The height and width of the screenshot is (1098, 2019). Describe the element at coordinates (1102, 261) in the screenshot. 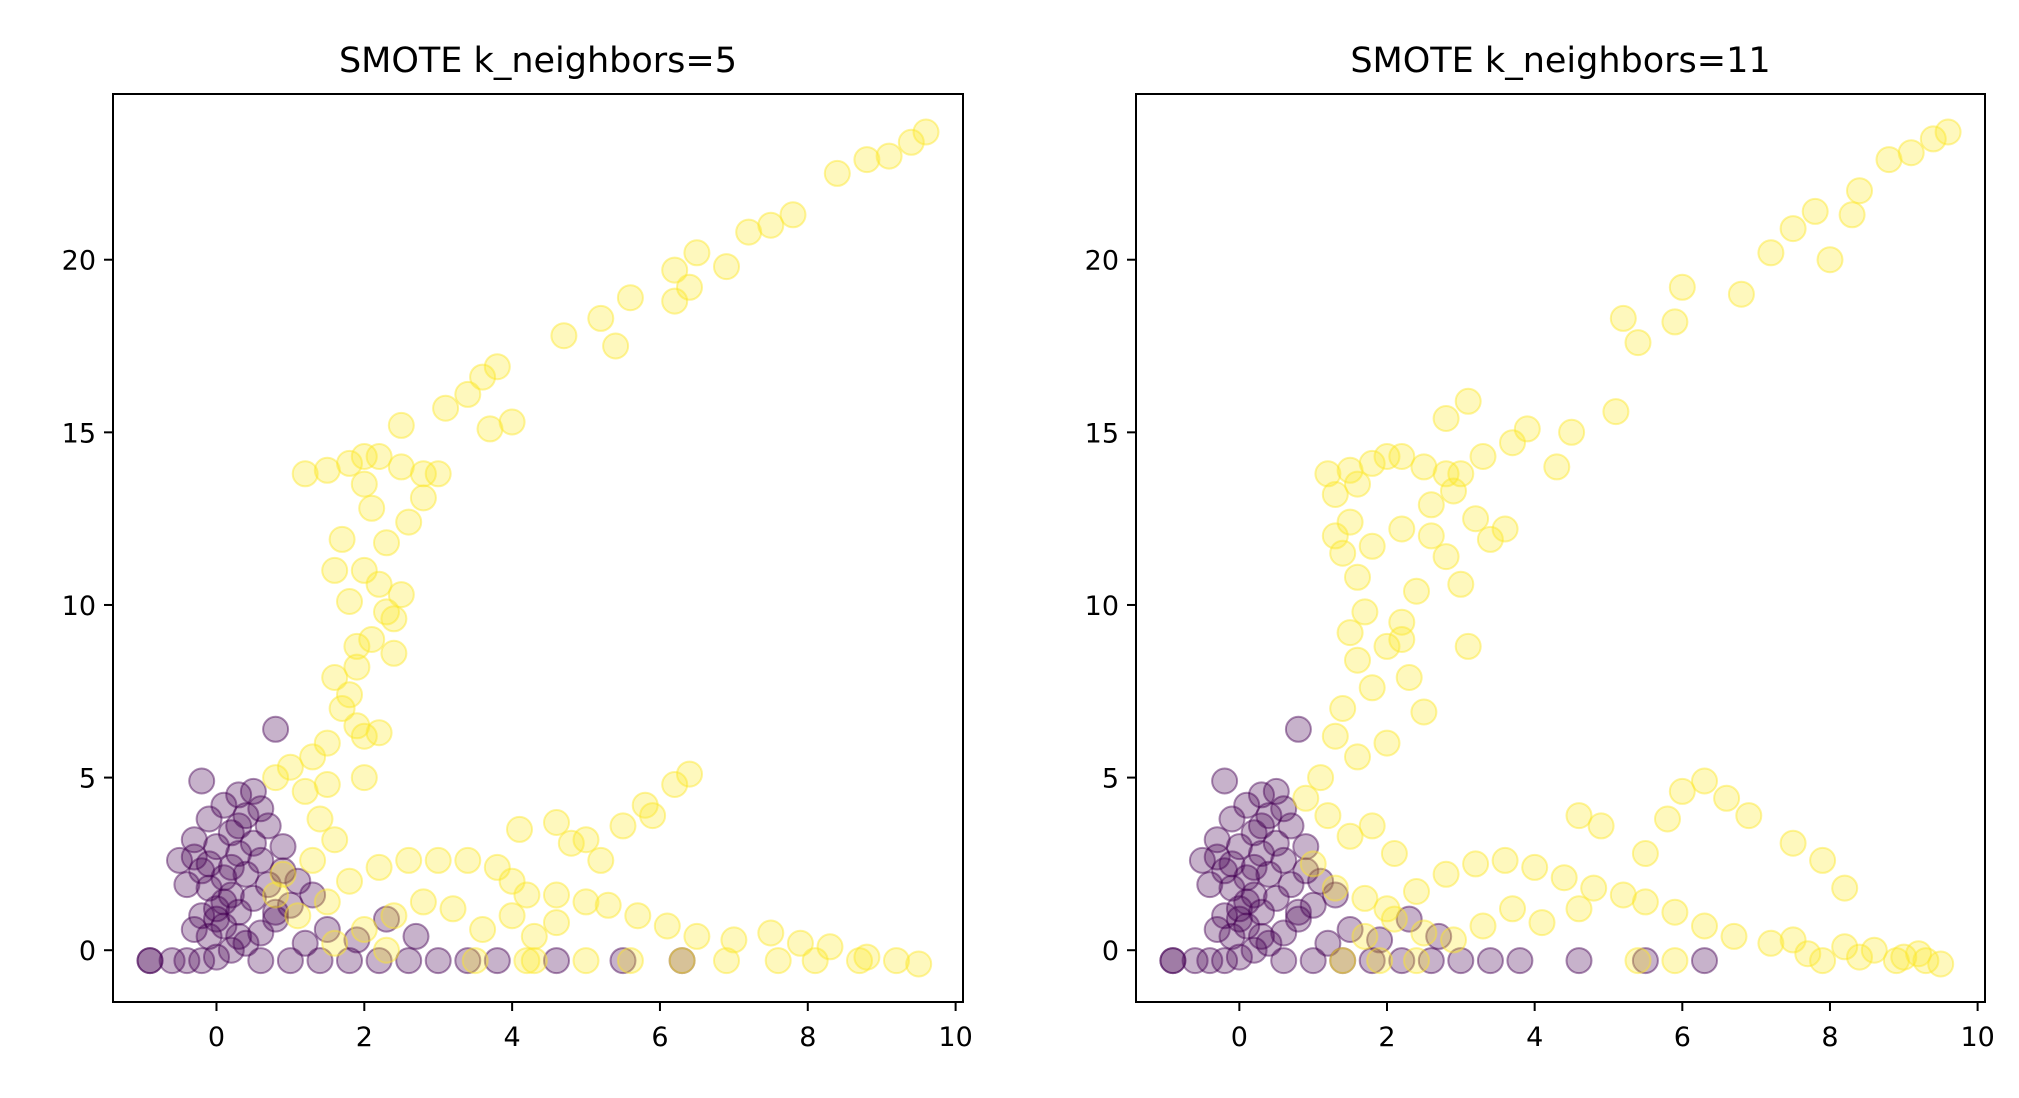

I see `y-tick-label: 20` at that location.